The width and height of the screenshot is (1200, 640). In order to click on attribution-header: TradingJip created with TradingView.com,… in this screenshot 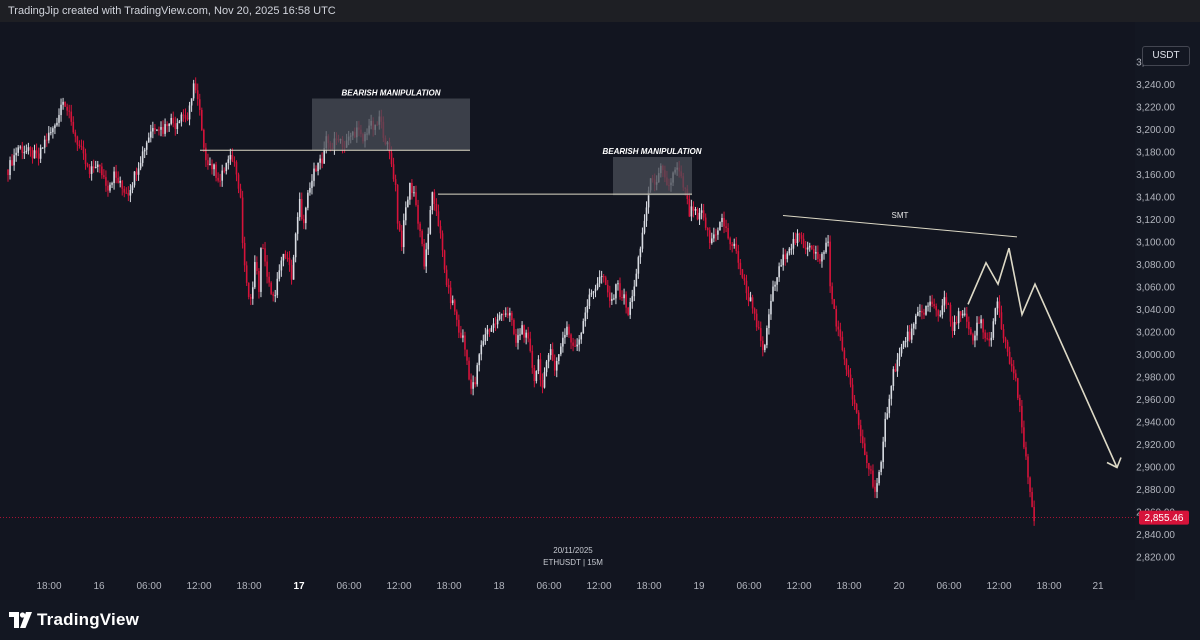, I will do `click(600, 11)`.